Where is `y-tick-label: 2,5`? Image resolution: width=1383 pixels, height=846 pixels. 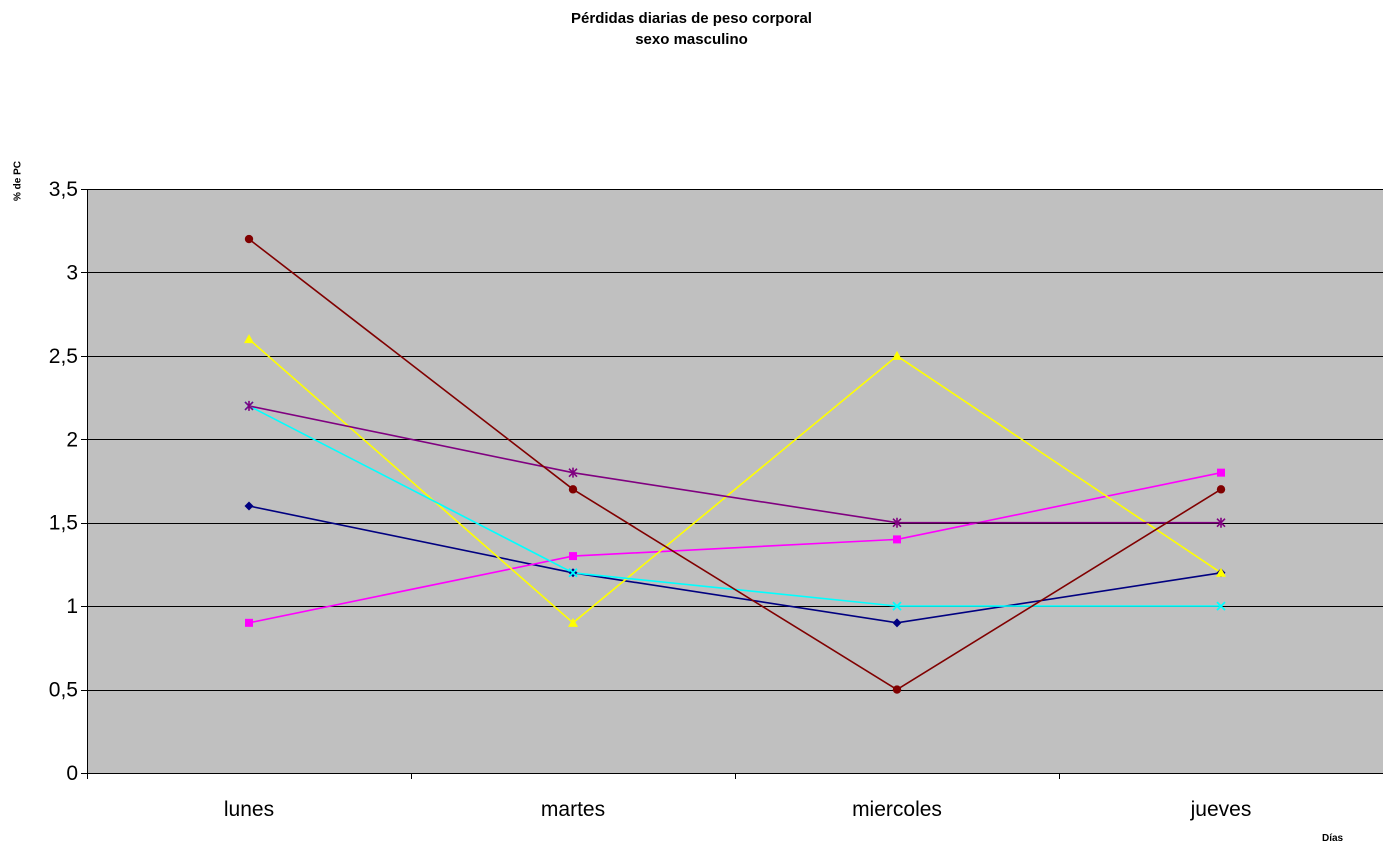 y-tick-label: 2,5 is located at coordinates (63, 356).